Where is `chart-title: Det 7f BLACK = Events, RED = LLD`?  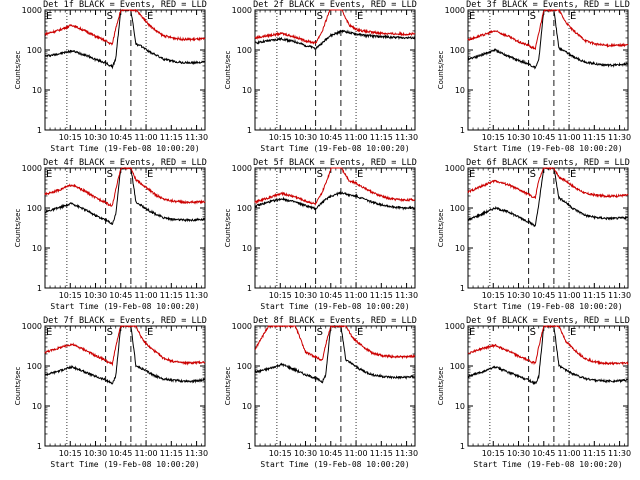 chart-title: Det 7f BLACK = Events, RED = LLD is located at coordinates (125, 321).